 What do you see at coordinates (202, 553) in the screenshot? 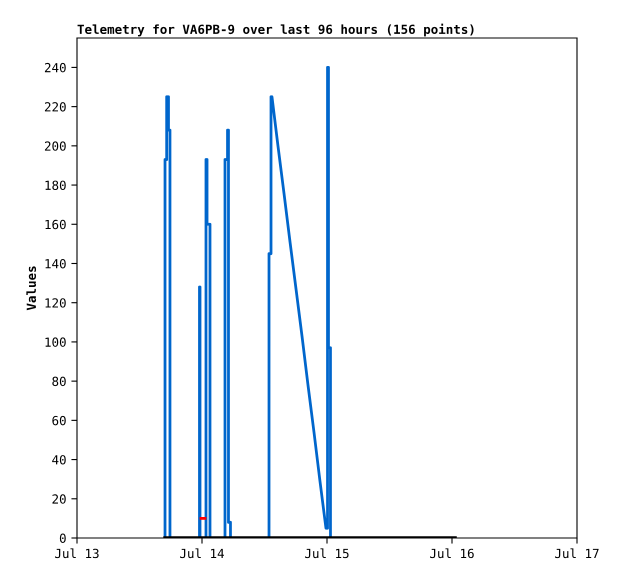
I see `x-tick-label: Jul 14` at bounding box center [202, 553].